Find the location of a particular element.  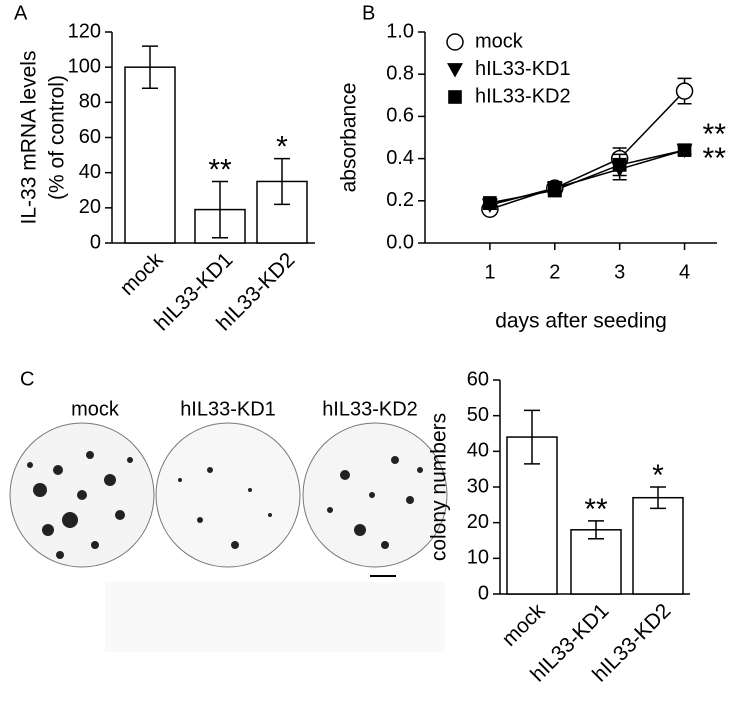

legend-label: mock is located at coordinates (499, 41).